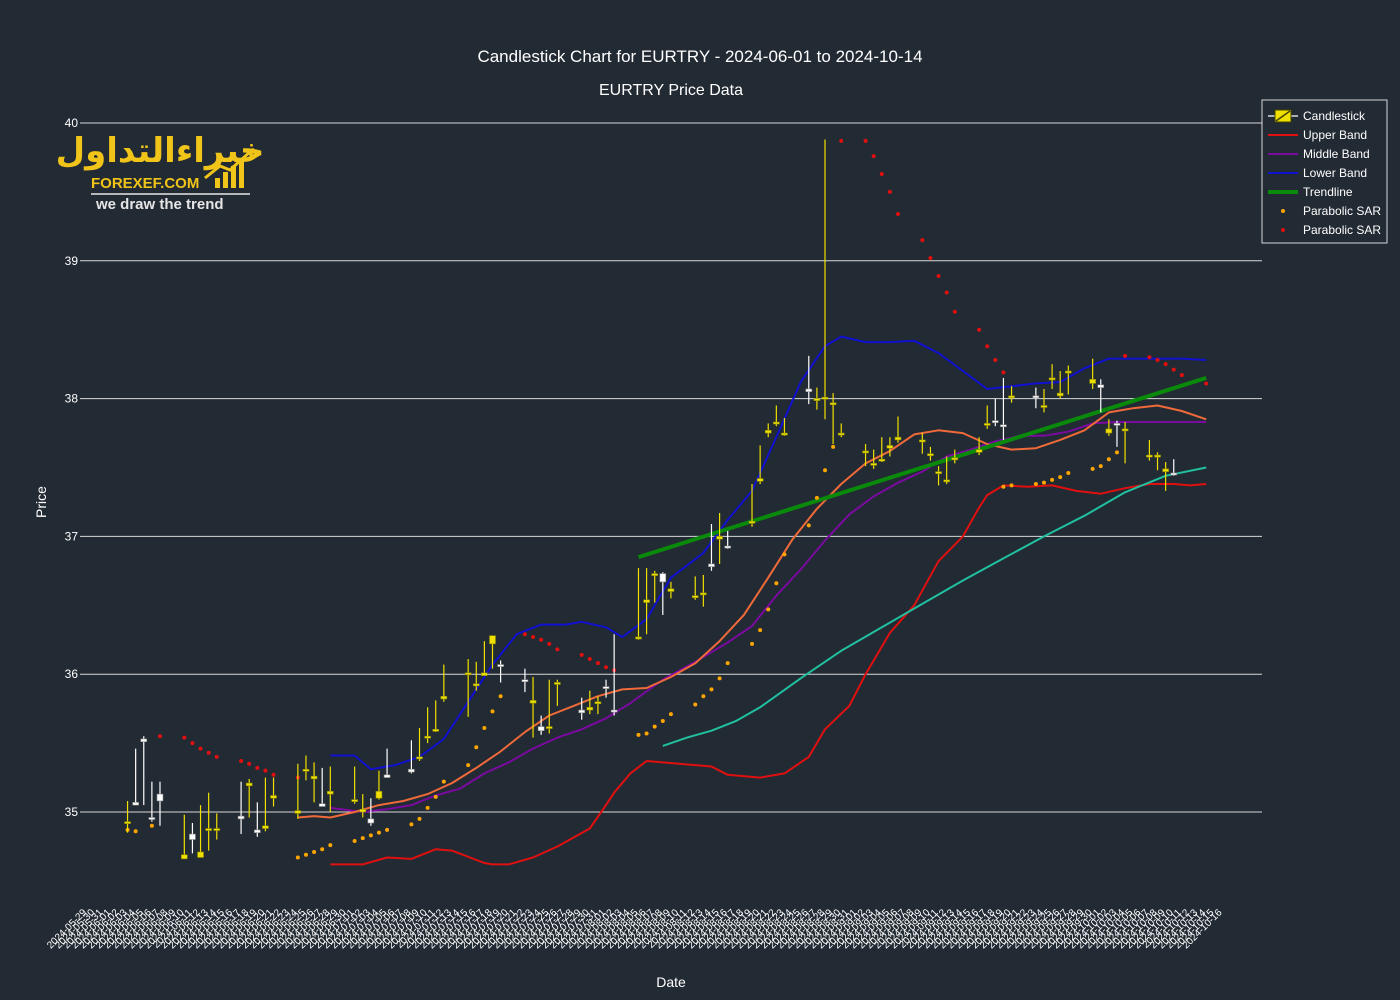 This screenshot has width=1400, height=1000. Describe the element at coordinates (1335, 173) in the screenshot. I see `legend-label: Lower Band` at that location.